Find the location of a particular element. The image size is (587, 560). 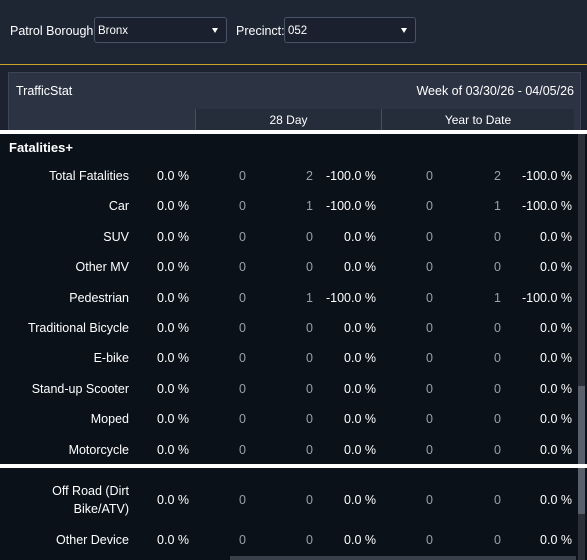

row-label: E-bike is located at coordinates (111, 358).